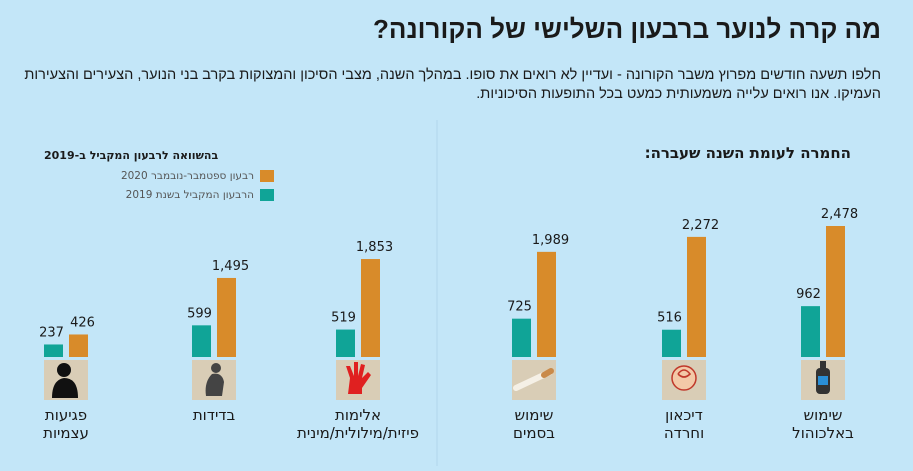 This screenshot has width=913, height=471. What do you see at coordinates (267, 195) in the screenshot?
I see `legend-swatch-2019` at bounding box center [267, 195].